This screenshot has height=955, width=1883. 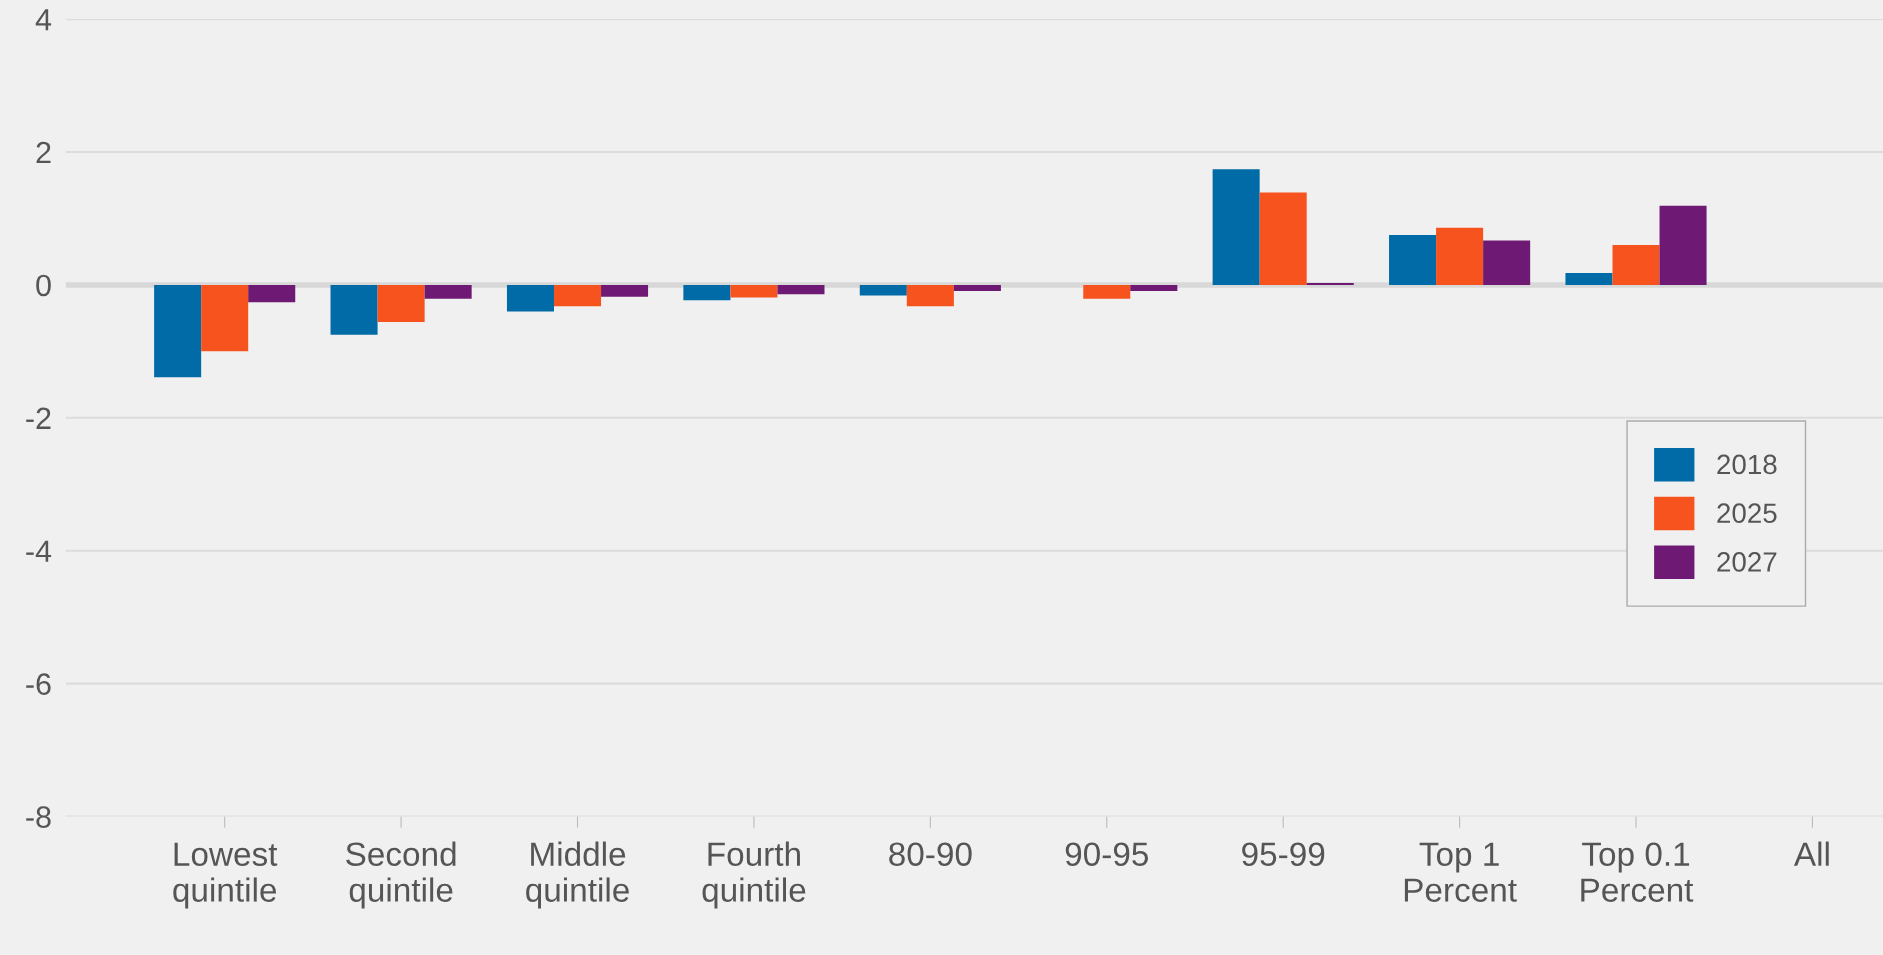 I want to click on x-tick-label: Fourth quintile, so click(x=754, y=875).